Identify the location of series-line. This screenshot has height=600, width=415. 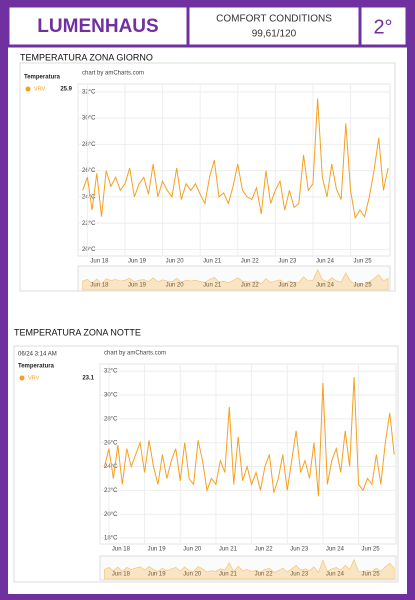
(249, 437).